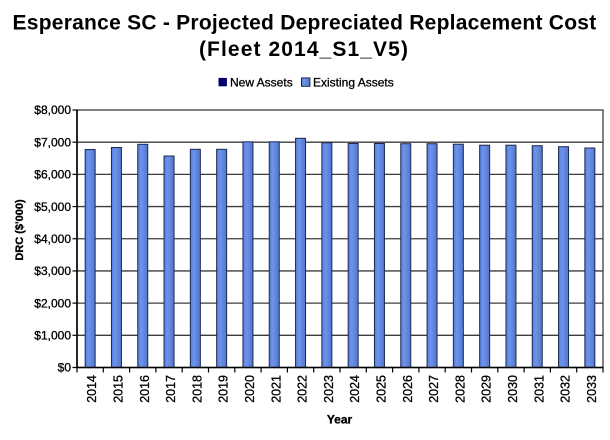 This screenshot has height=440, width=610. What do you see at coordinates (145, 389) in the screenshot?
I see `svg-text: 2016` at bounding box center [145, 389].